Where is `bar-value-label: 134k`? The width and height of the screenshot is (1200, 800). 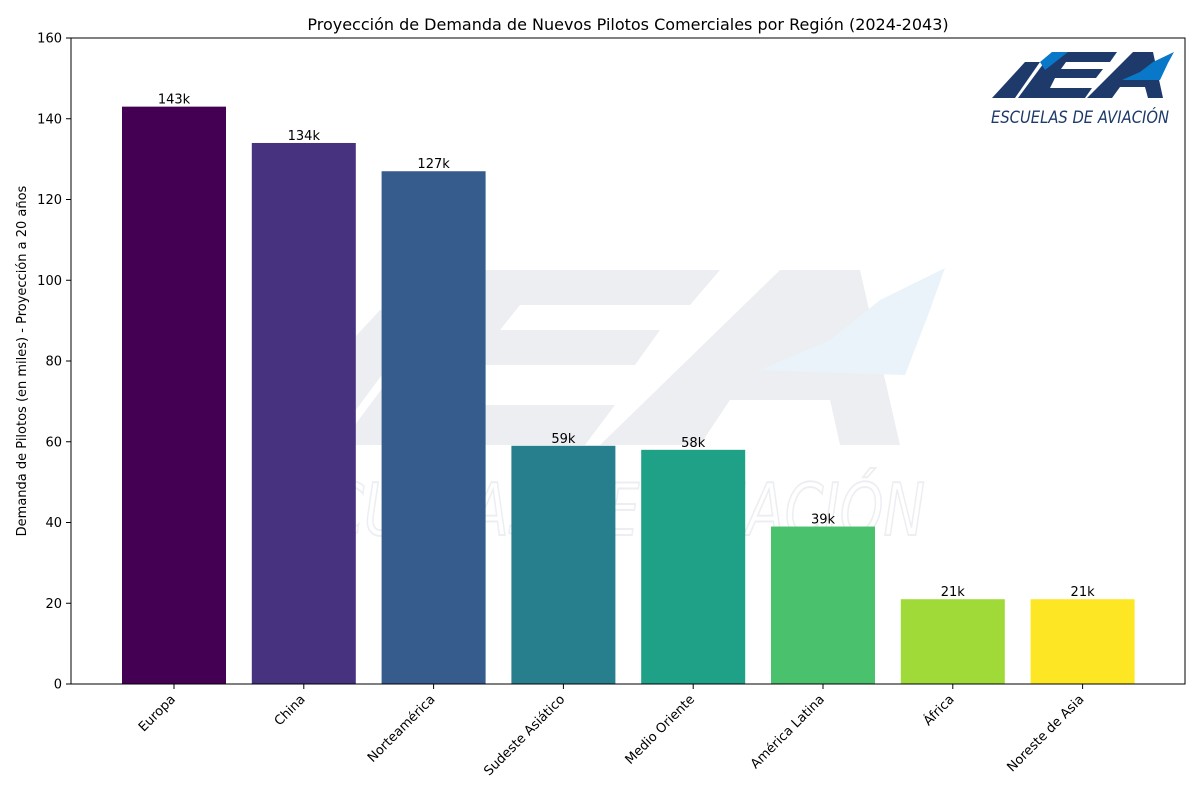
bar-value-label: 134k is located at coordinates (304, 136).